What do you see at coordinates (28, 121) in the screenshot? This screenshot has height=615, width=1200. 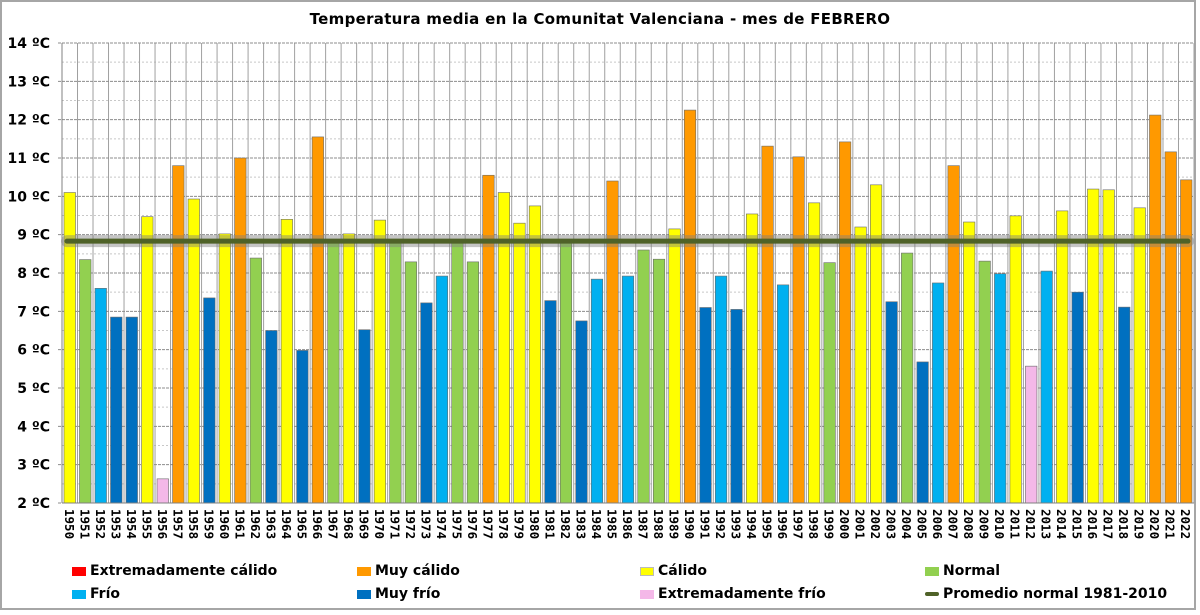 I see `y-tick-label: 12 ºC` at bounding box center [28, 121].